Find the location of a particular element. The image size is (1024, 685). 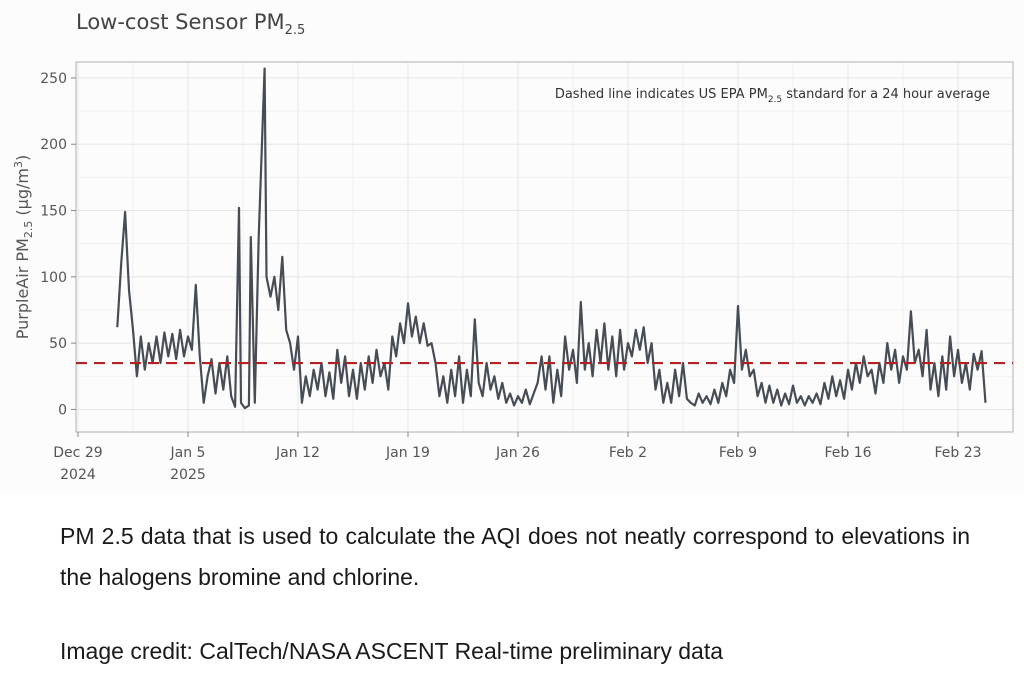

y-axis-ticks: 0 50 100 150 200 250 is located at coordinates (58, 244).